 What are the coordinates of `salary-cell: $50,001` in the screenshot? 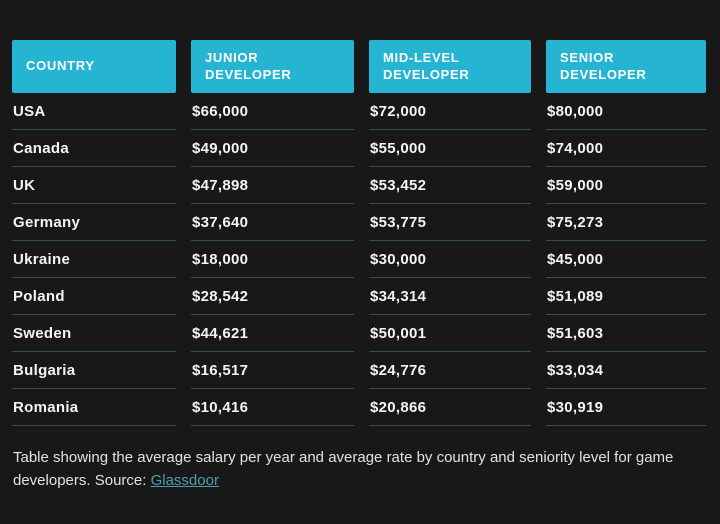 It's located at (450, 333).